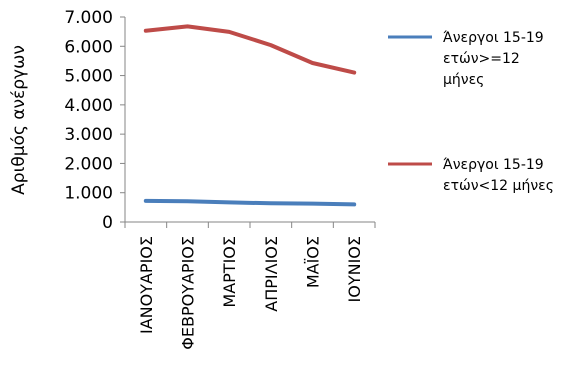 The image size is (579, 383). I want to click on y-tick-labels: 0 1.000 2.000 3.000 4.000 5.000 6.000 7.000, so click(88, 120).